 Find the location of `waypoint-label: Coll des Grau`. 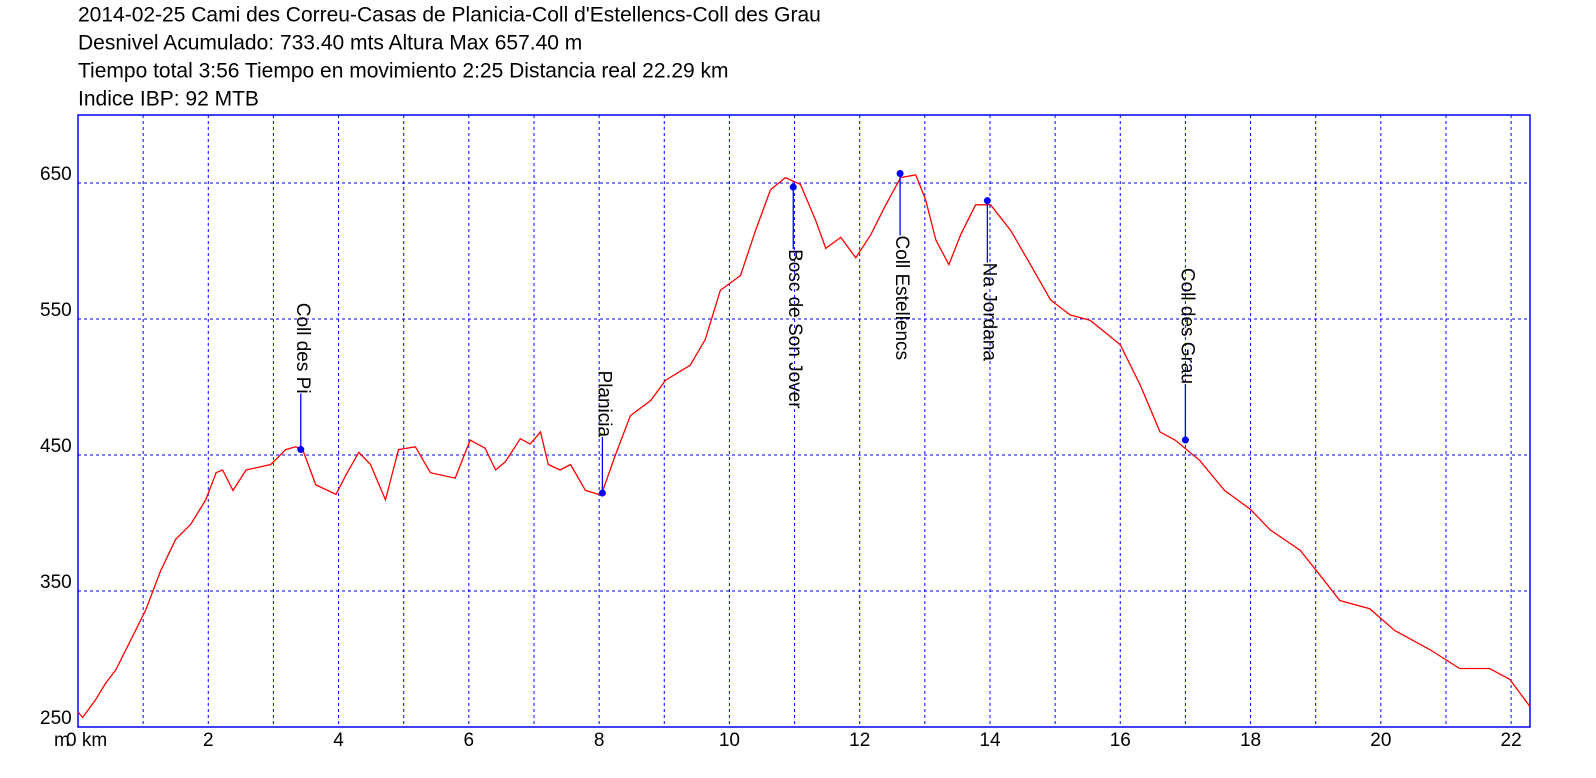

waypoint-label: Coll des Grau is located at coordinates (1186, 326).